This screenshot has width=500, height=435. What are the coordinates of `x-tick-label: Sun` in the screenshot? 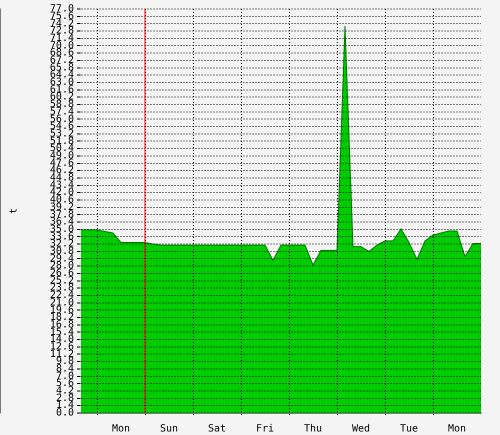 It's located at (169, 429).